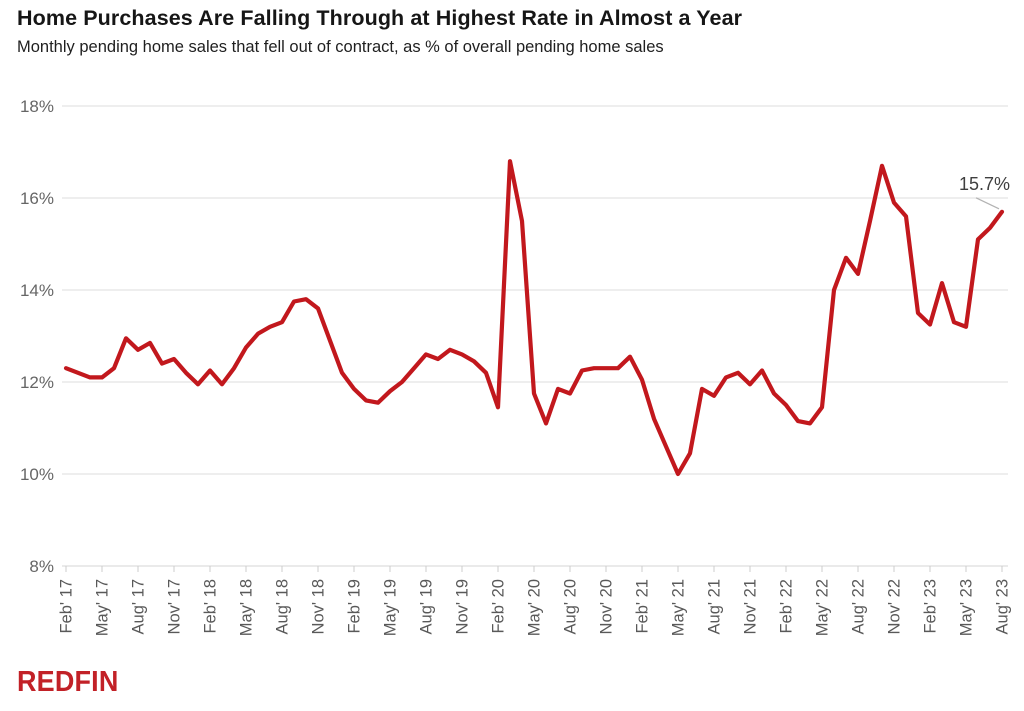 This screenshot has height=711, width=1024. What do you see at coordinates (37, 198) in the screenshot?
I see `y-axis-label: 16%` at bounding box center [37, 198].